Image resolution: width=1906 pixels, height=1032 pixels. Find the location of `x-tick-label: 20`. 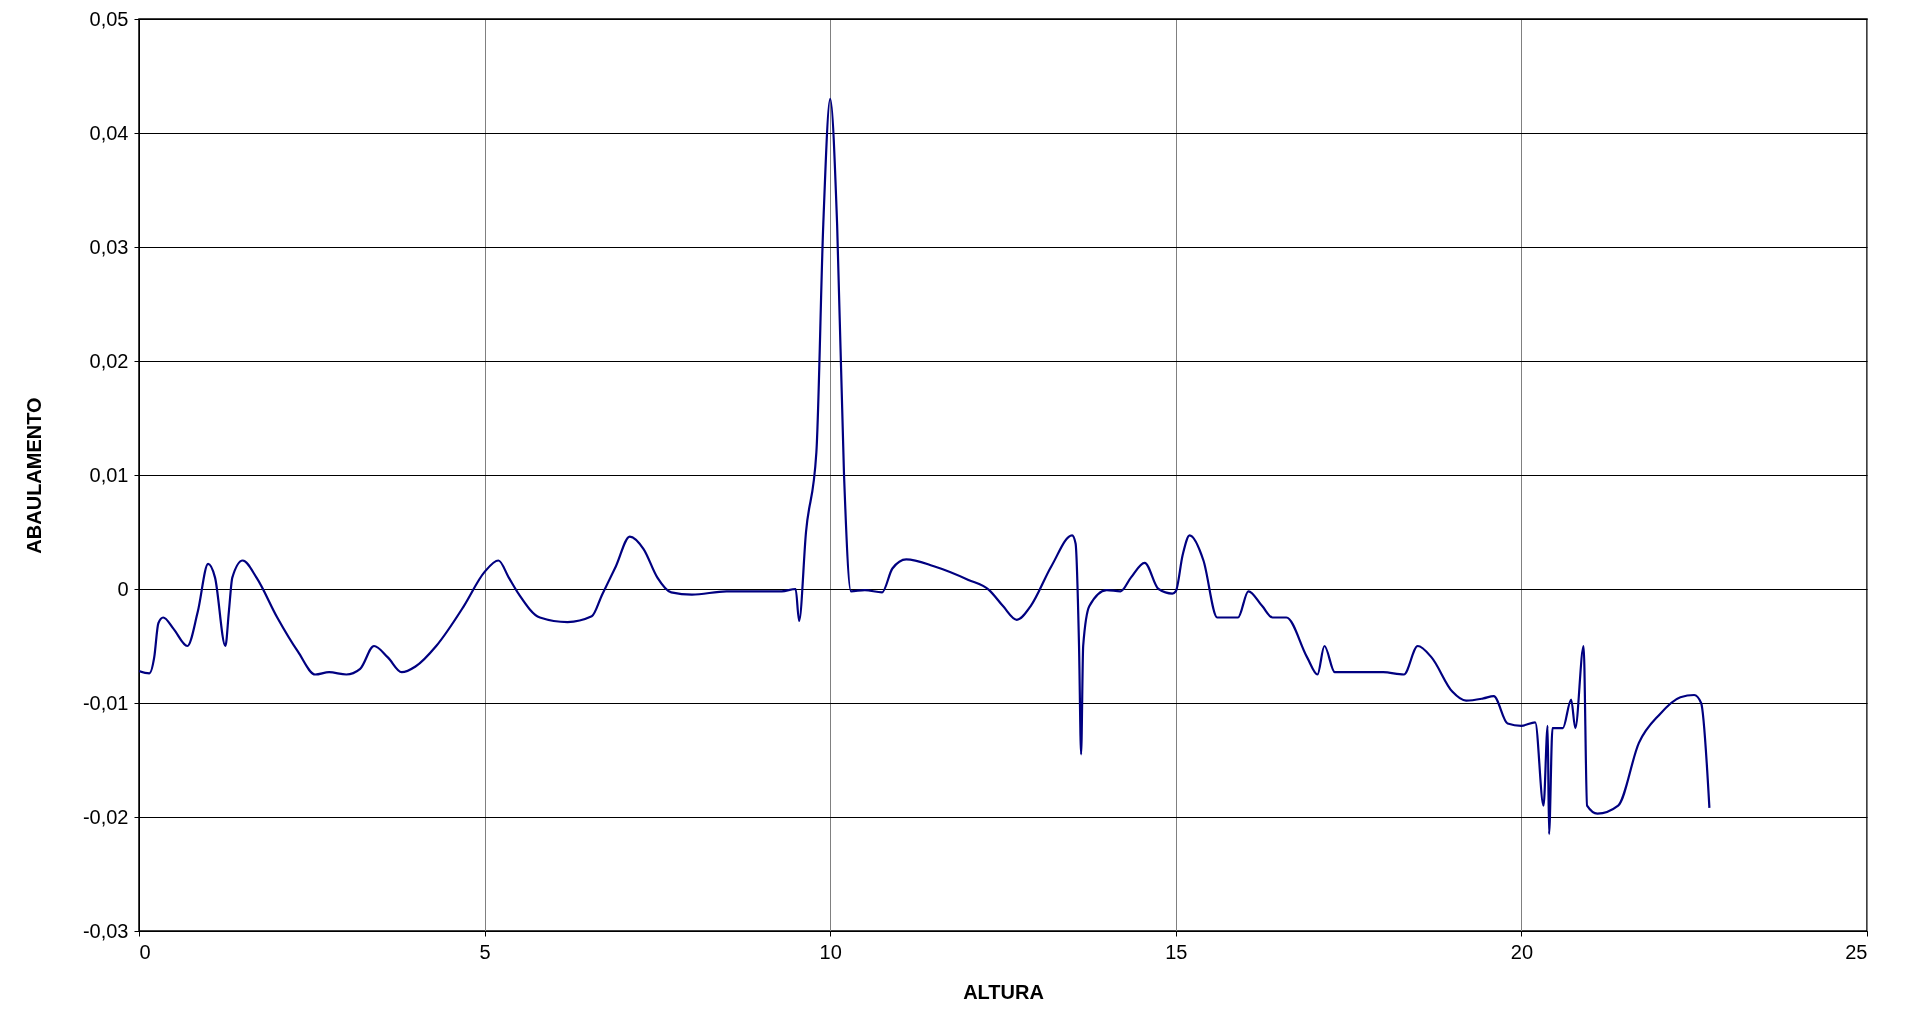

x-tick-label: 20 is located at coordinates (1522, 951).